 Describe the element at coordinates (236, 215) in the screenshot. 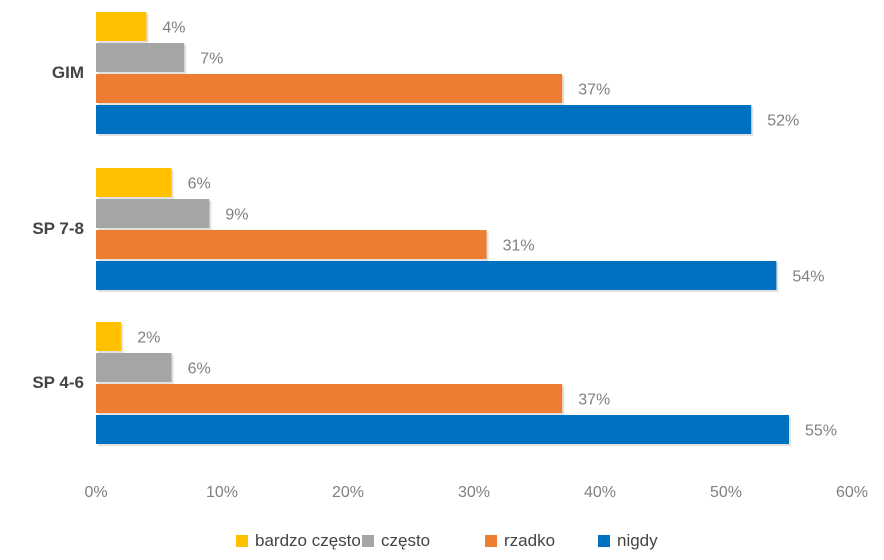

I see `data-label: 9%` at that location.